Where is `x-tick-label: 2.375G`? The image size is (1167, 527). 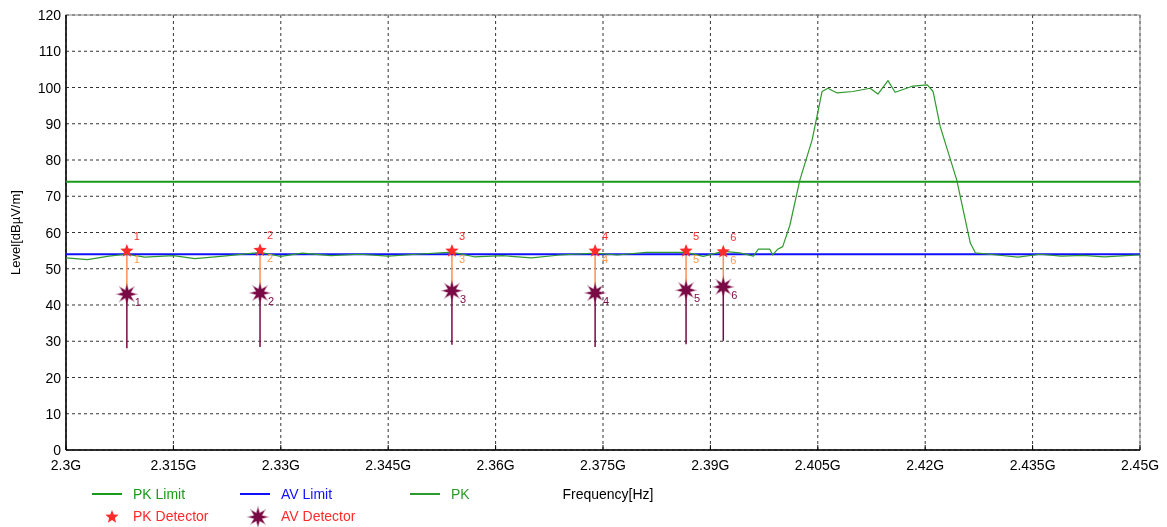
x-tick-label: 2.375G is located at coordinates (603, 465).